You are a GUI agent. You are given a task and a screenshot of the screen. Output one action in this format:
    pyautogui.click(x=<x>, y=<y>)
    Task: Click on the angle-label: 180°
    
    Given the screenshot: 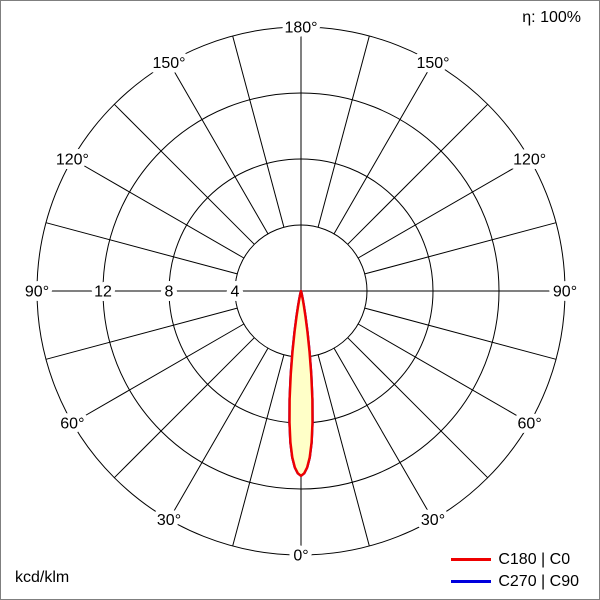 What is the action you would take?
    pyautogui.click(x=300, y=28)
    